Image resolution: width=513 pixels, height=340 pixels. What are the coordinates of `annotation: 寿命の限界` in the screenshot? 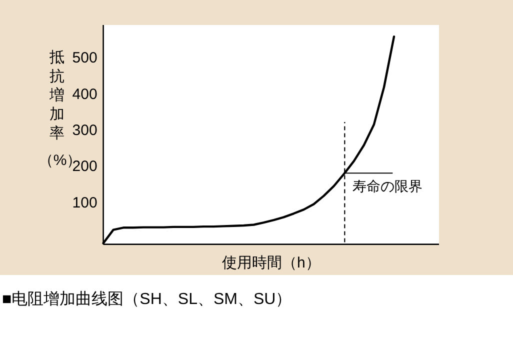 It's located at (387, 186).